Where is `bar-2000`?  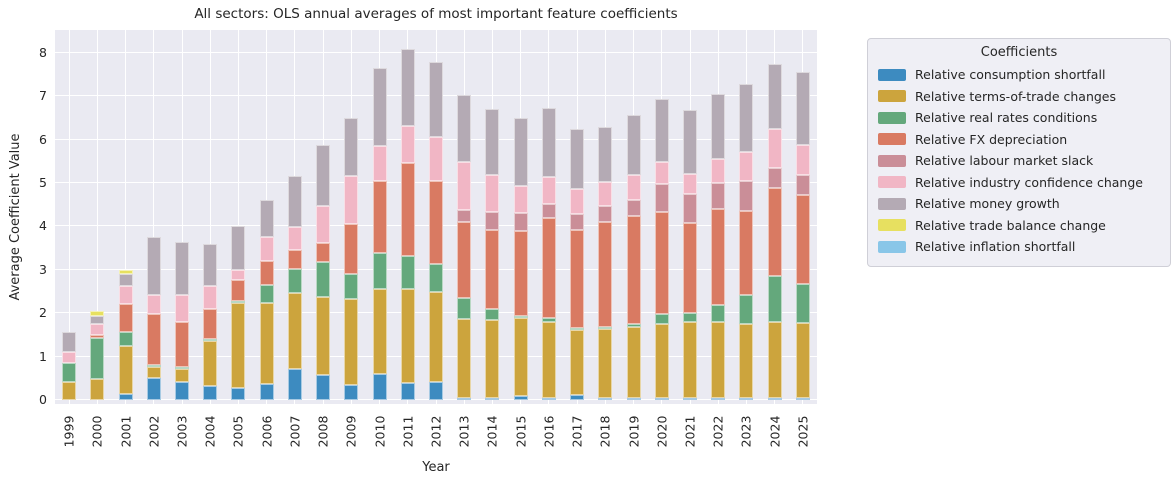 bar-2000 is located at coordinates (97, 355).